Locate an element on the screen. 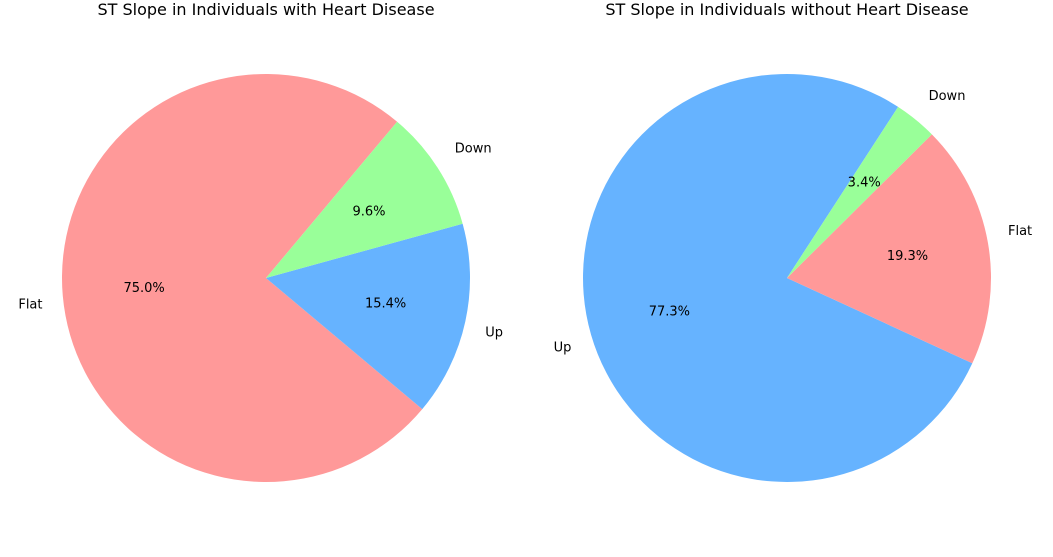 The width and height of the screenshot is (1053, 557). slice-percent-flat: 75.0% is located at coordinates (143, 288).